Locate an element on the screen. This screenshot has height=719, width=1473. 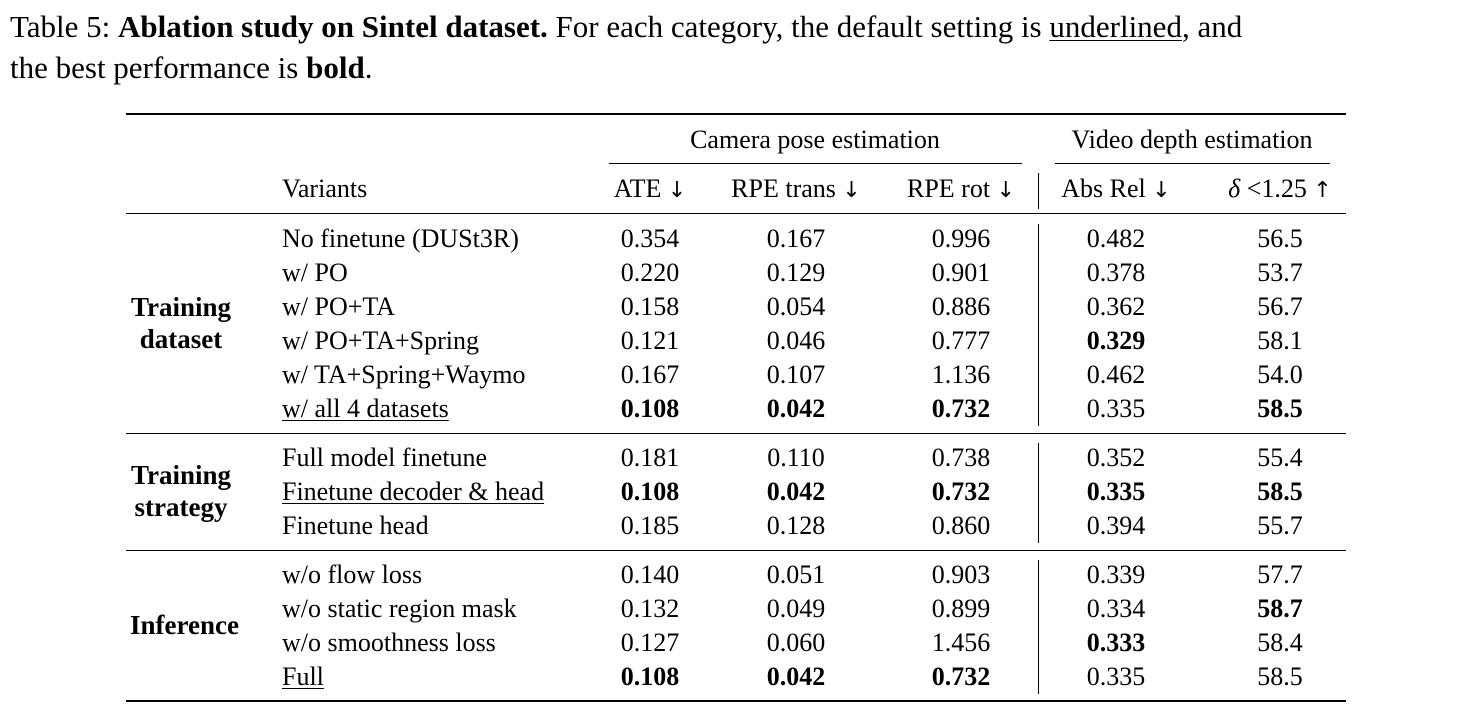
abs-rel-cell: 0.334 is located at coordinates (1116, 608).